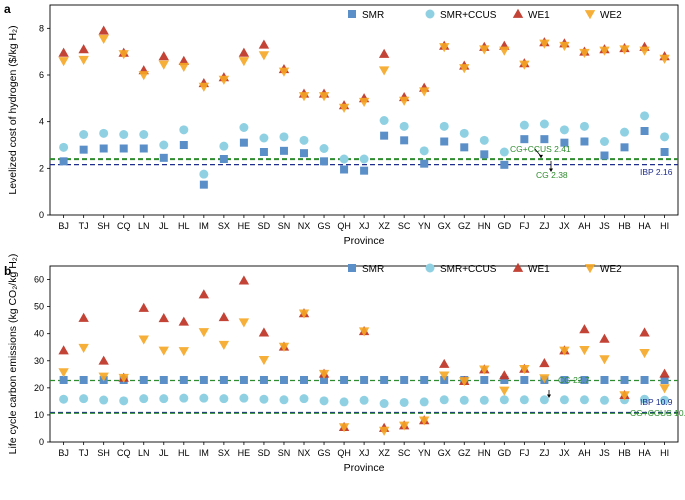  I want to click on reference-label: CG+CCUS 10.6, so click(657, 413).